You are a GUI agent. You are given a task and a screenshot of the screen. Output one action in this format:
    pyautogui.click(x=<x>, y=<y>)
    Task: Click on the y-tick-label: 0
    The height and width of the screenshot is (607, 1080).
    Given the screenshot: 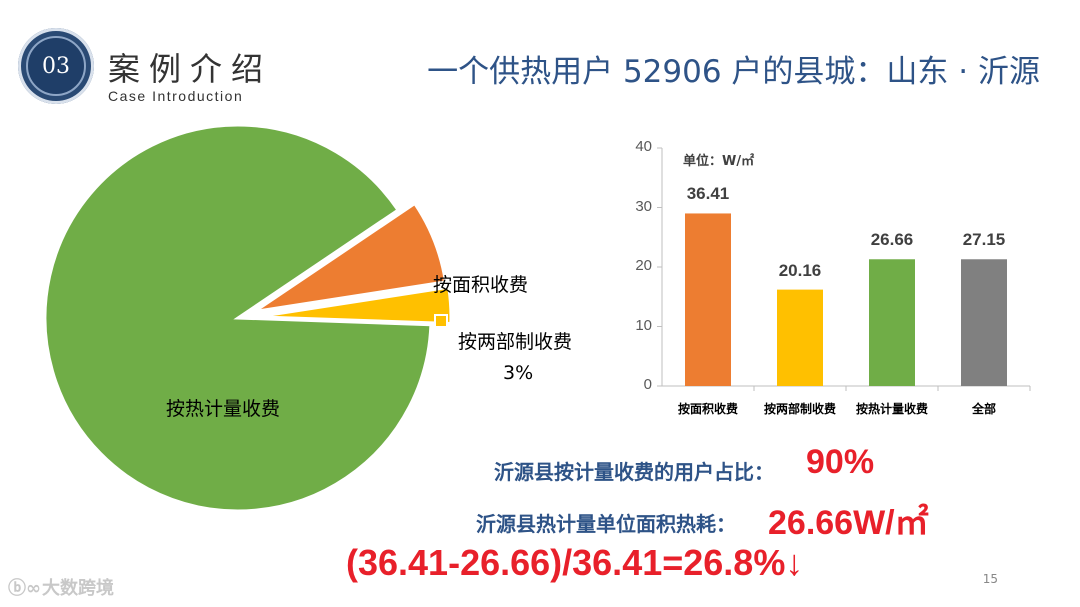 What is the action you would take?
    pyautogui.click(x=647, y=384)
    